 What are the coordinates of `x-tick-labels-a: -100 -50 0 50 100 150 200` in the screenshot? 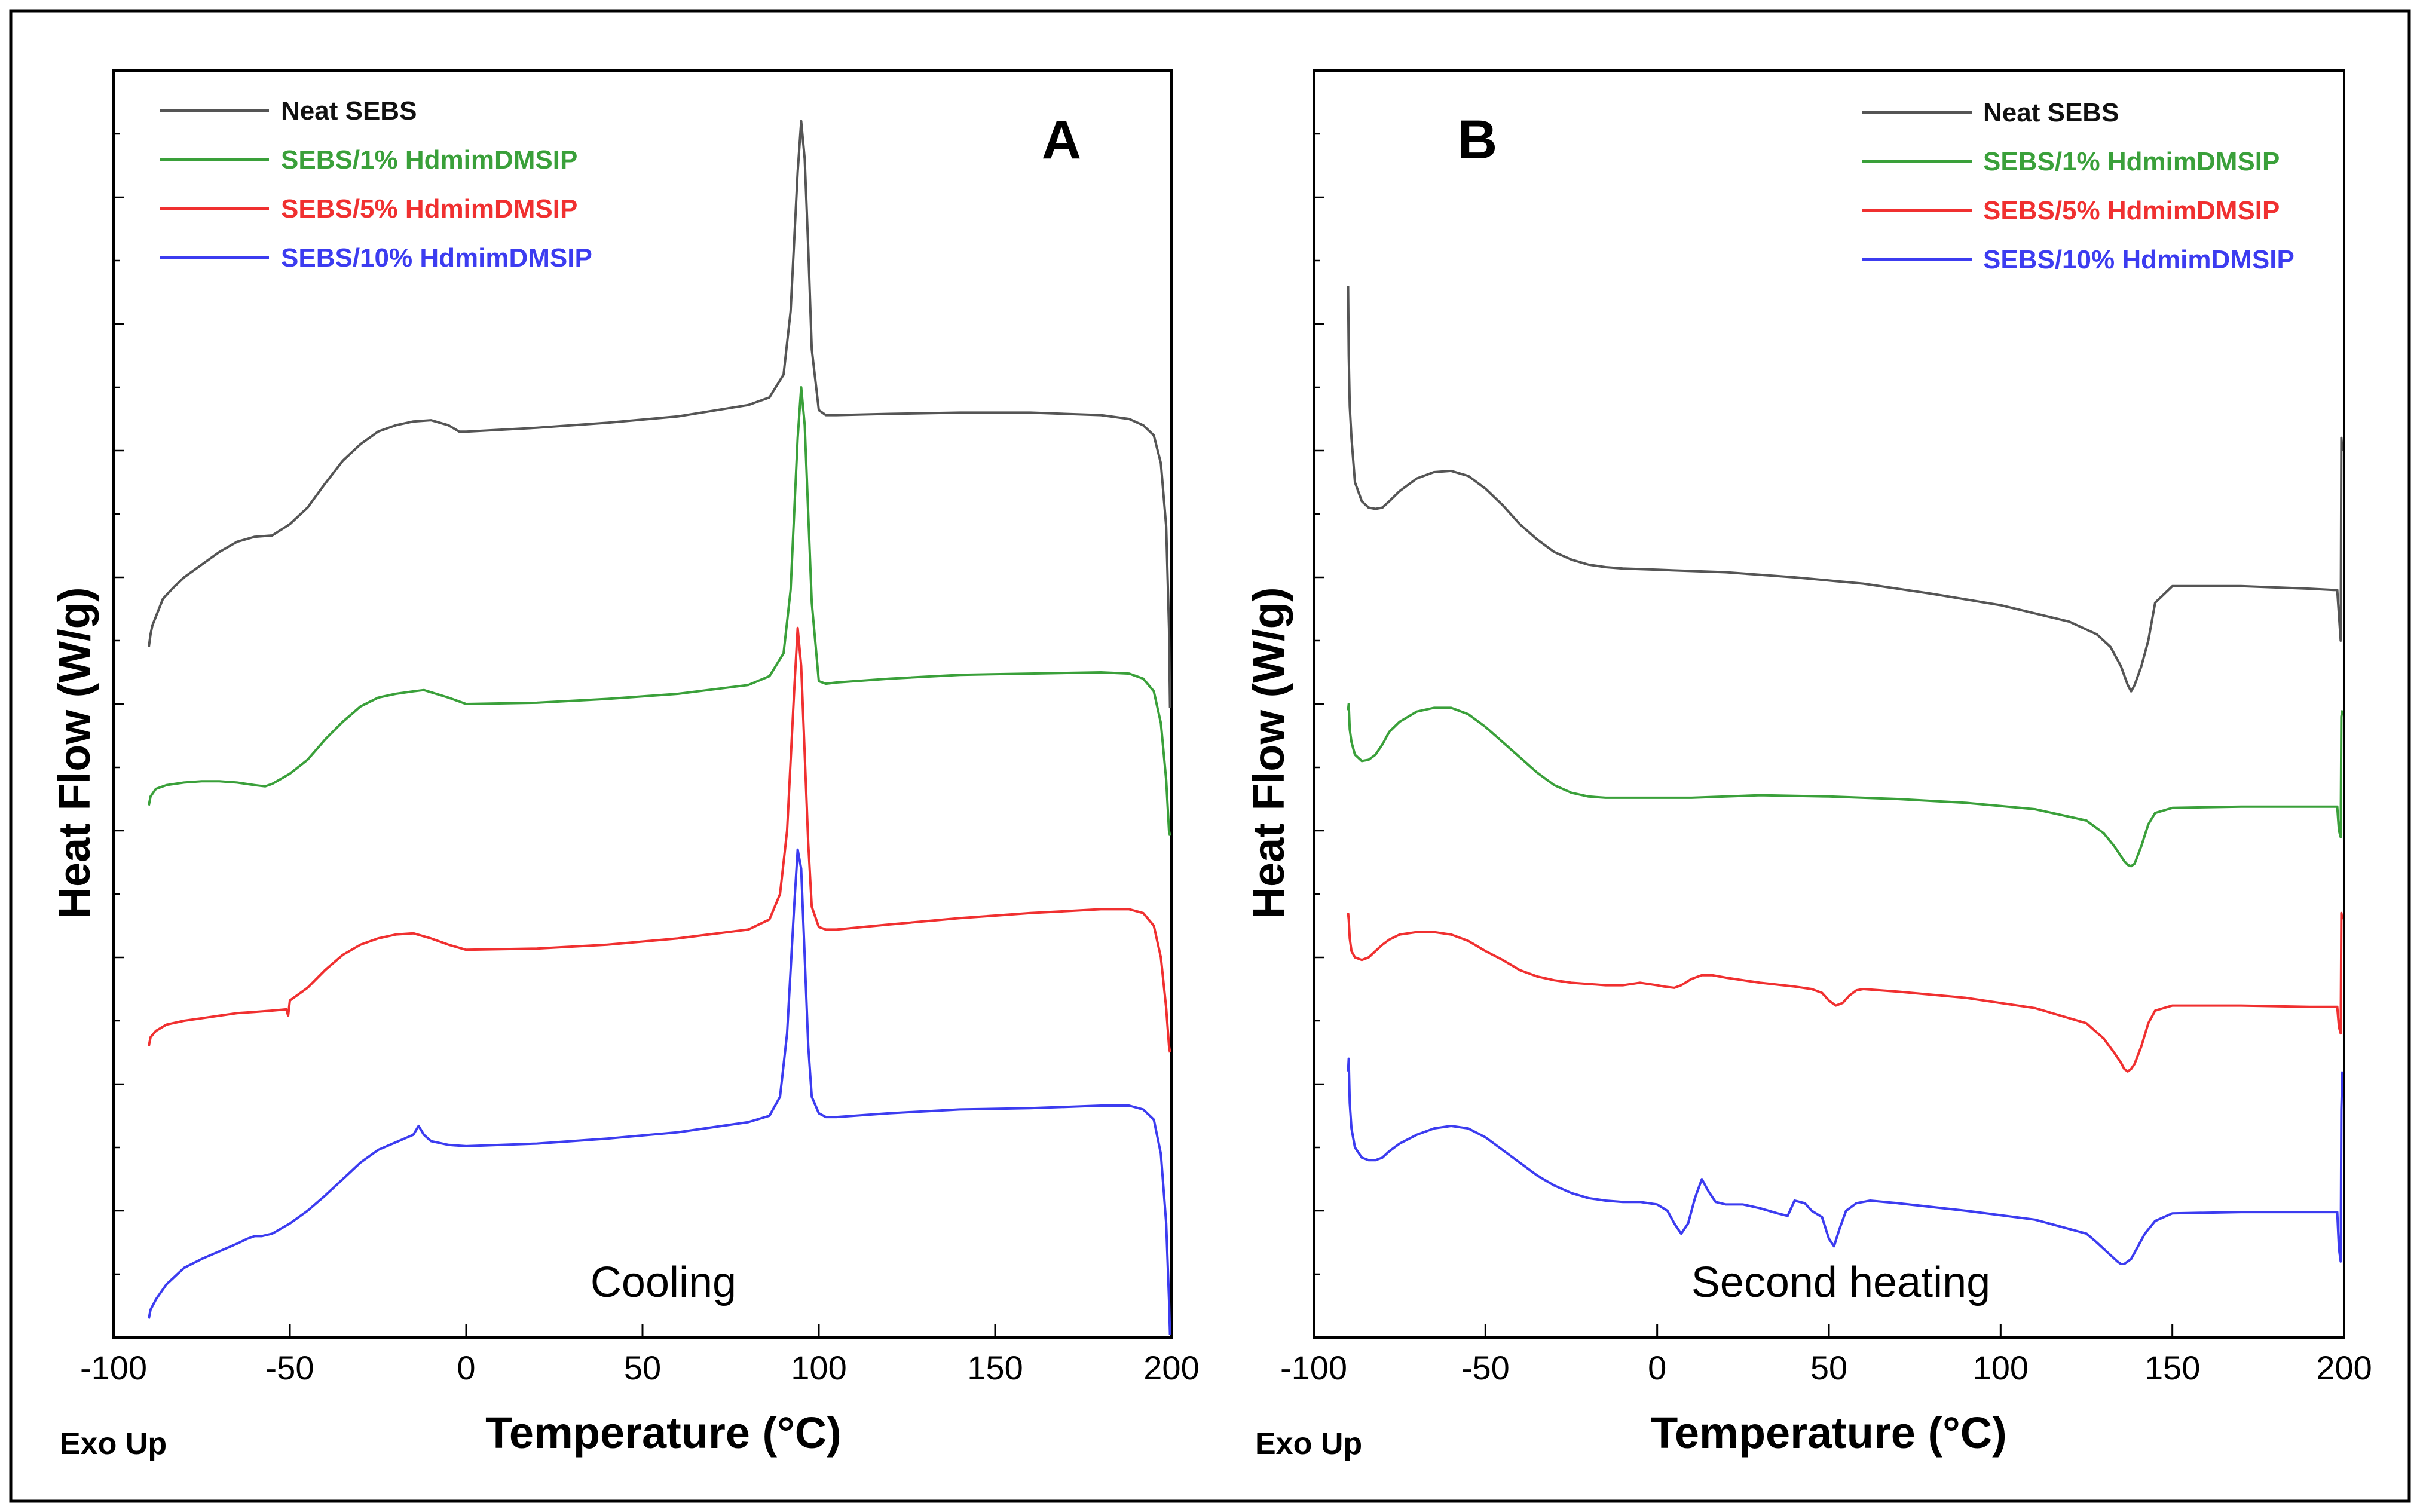 It's located at (640, 1367).